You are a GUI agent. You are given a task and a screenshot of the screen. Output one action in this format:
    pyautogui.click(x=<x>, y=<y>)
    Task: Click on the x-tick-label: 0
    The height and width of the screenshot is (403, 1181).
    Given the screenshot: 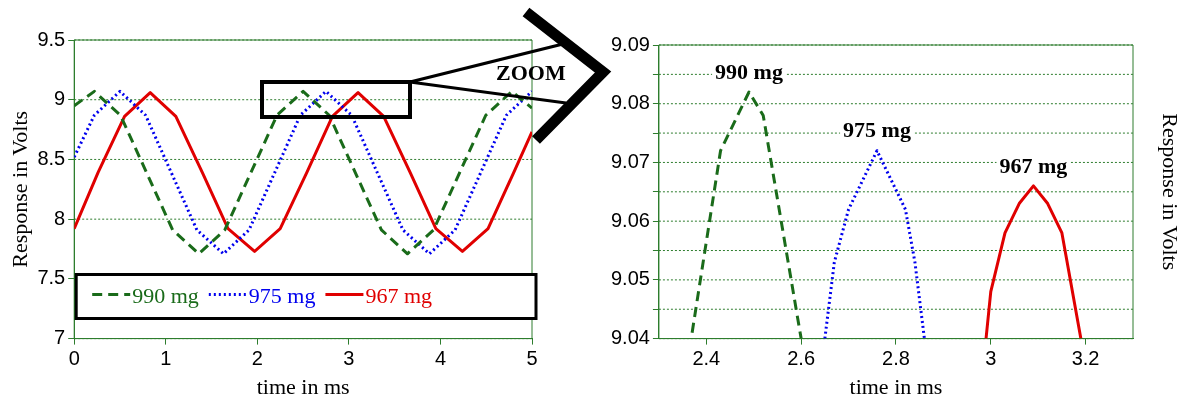 What is the action you would take?
    pyautogui.click(x=74, y=358)
    